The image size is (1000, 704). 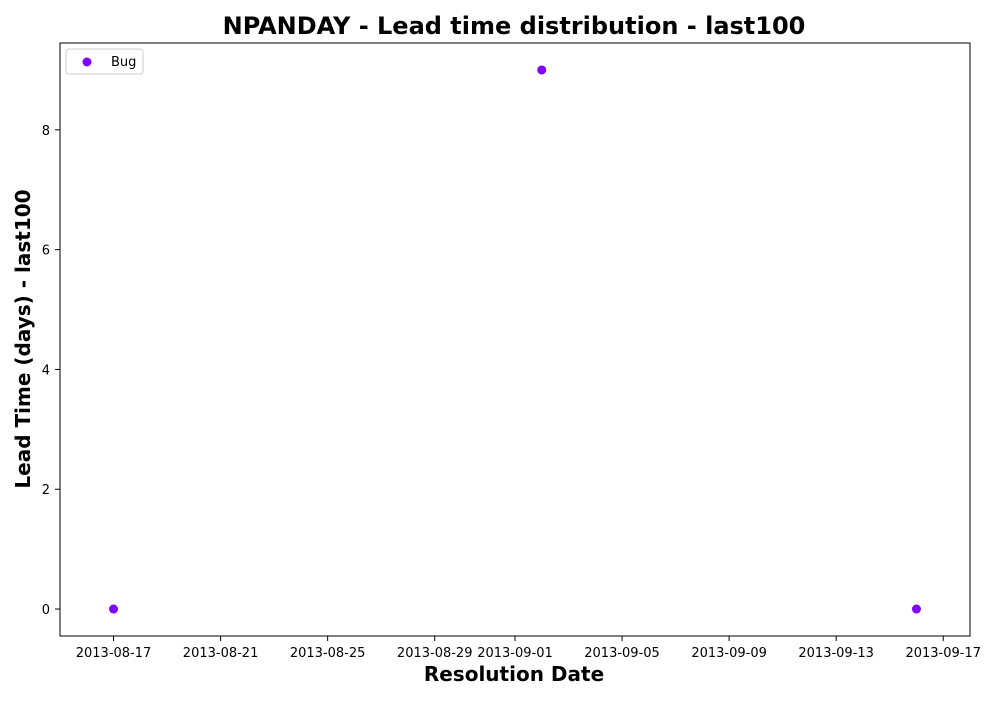 I want to click on legend-label-bug: Bug, so click(x=123, y=62).